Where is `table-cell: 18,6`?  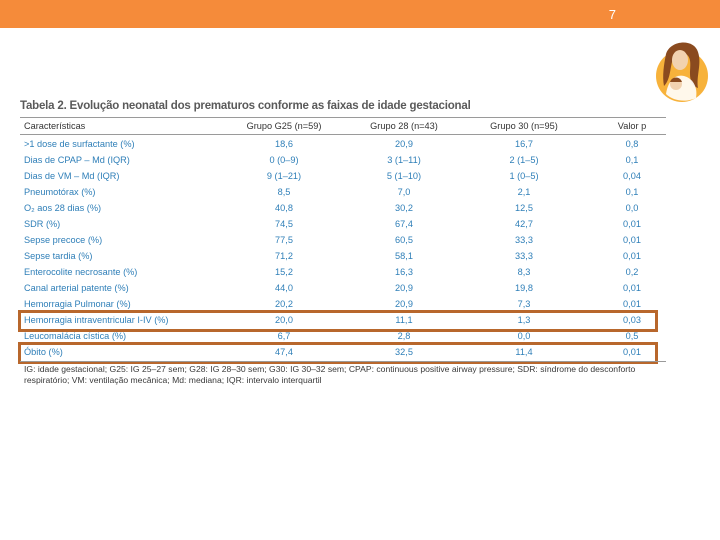
table-cell: 18,6 is located at coordinates (284, 144).